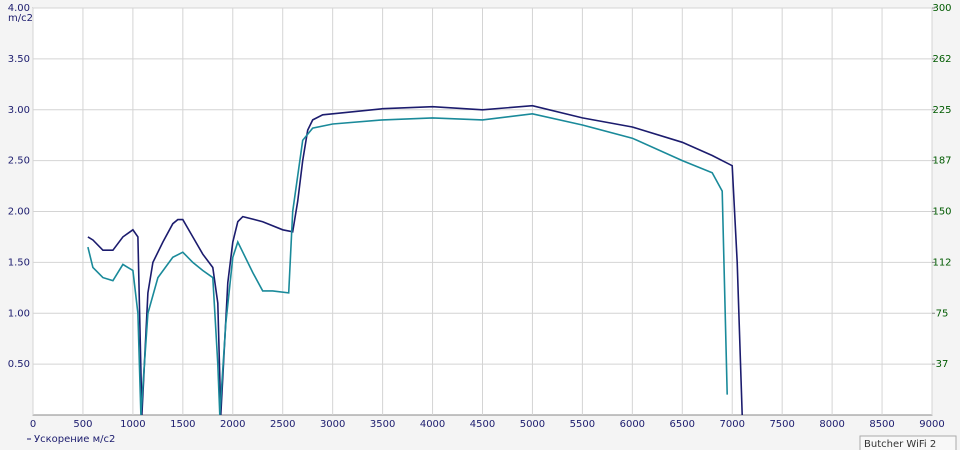 The width and height of the screenshot is (960, 450). Describe the element at coordinates (19, 212) in the screenshot. I see `y-tick-label: 2.00` at that location.